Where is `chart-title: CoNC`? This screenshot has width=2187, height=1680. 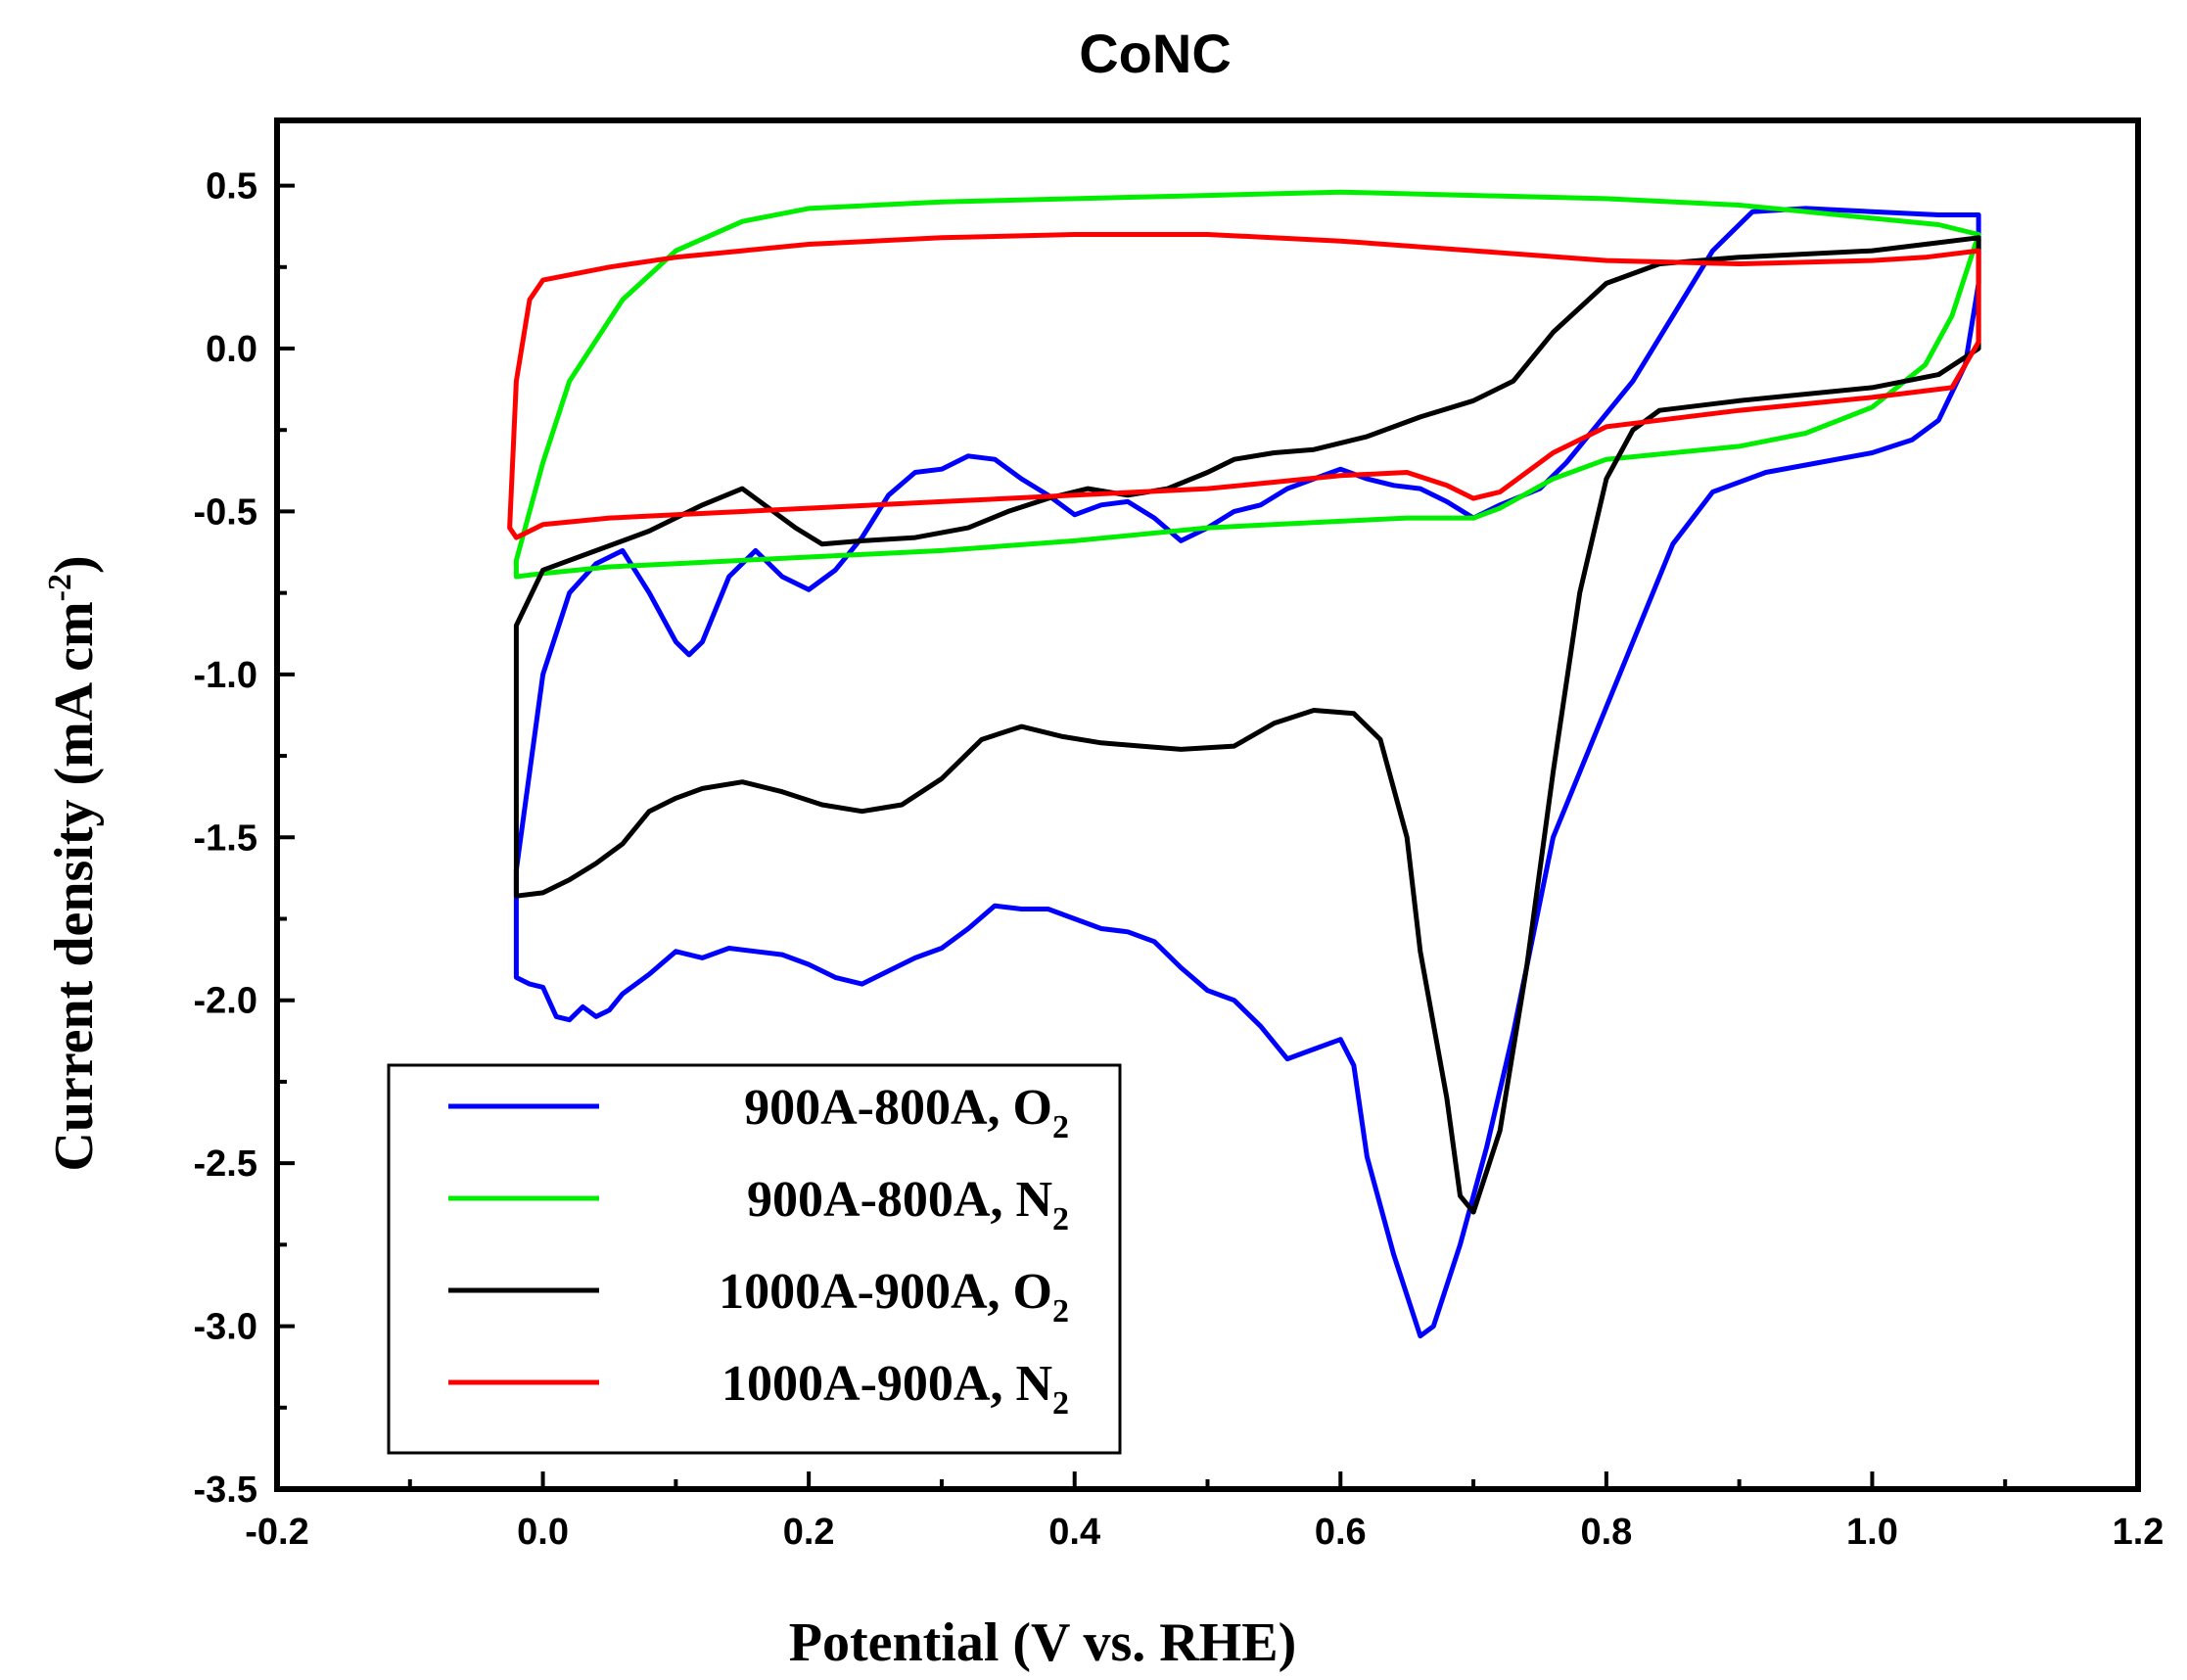
chart-title: CoNC is located at coordinates (1155, 53).